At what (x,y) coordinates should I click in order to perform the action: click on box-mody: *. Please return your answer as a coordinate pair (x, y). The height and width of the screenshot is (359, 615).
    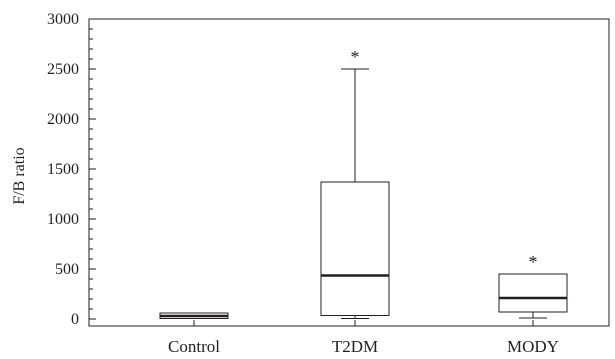
    Looking at the image, I should click on (533, 285).